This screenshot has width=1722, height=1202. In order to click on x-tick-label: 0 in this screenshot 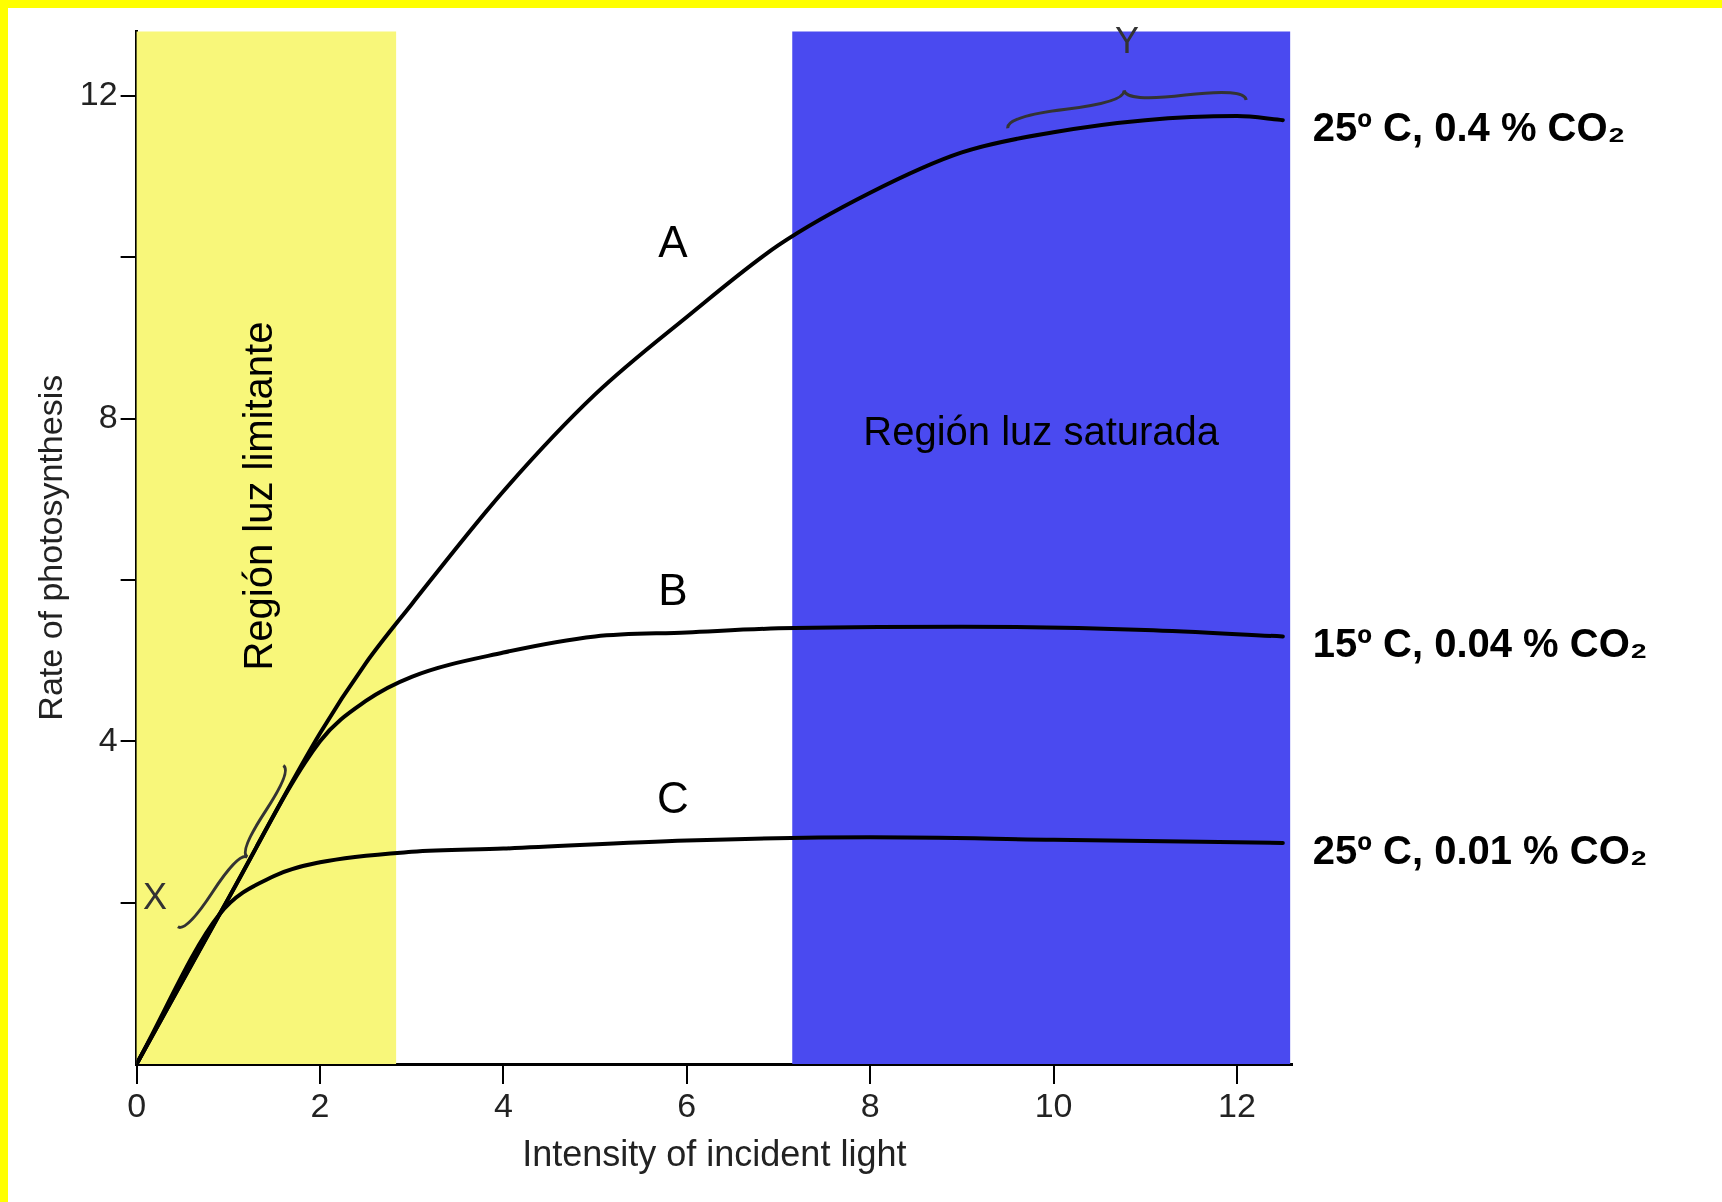, I will do `click(137, 1104)`.